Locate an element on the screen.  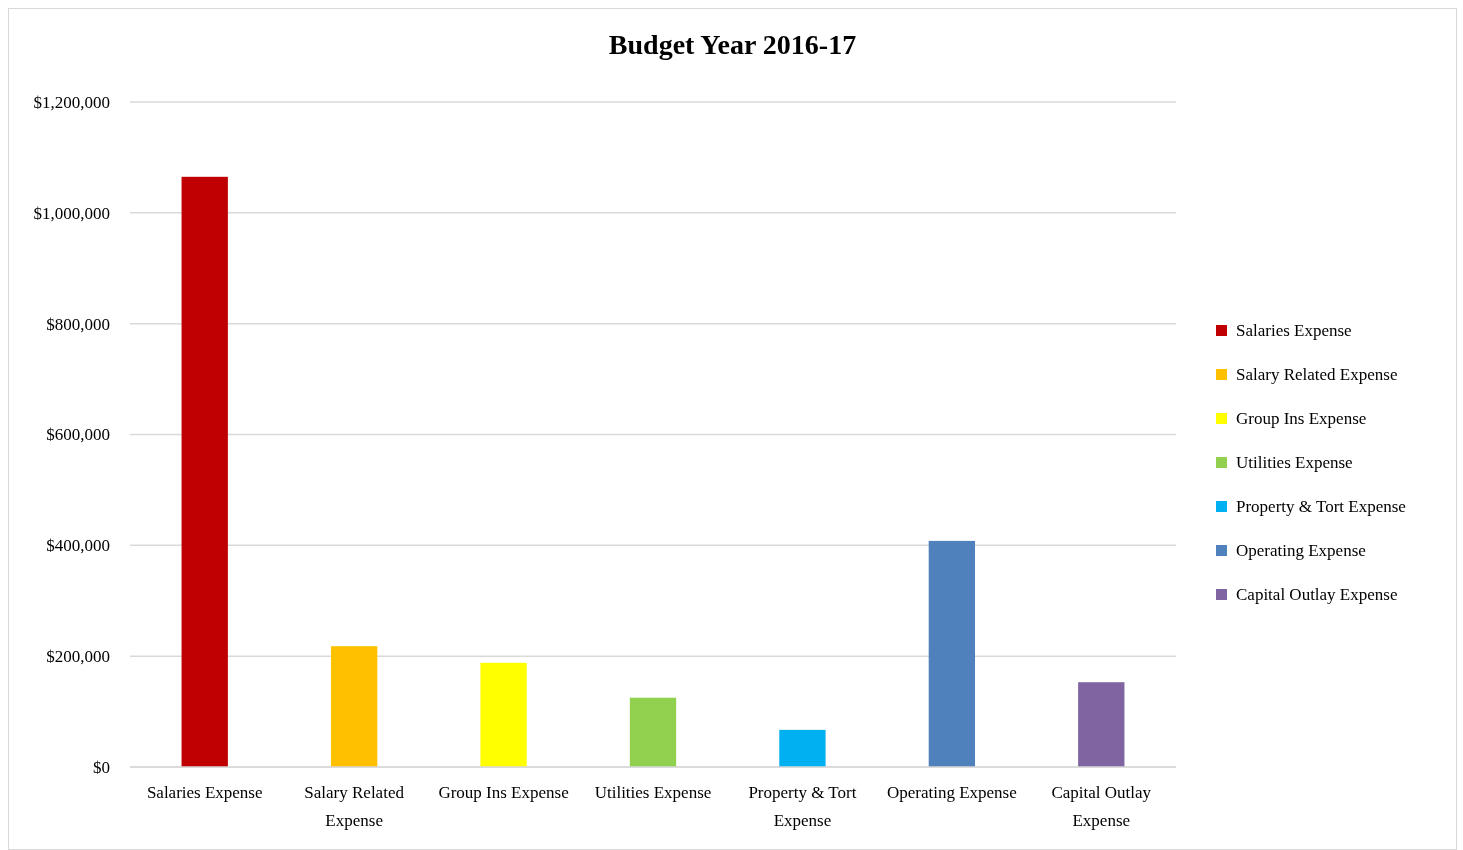
y-tick-label: $200,000 is located at coordinates (78, 657).